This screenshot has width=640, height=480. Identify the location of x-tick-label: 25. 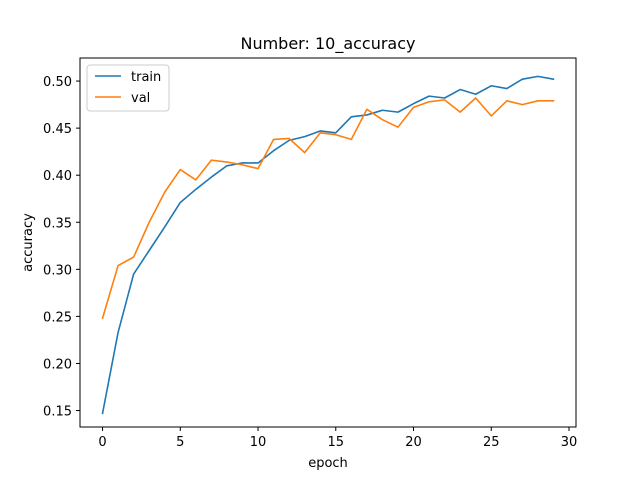
(491, 442).